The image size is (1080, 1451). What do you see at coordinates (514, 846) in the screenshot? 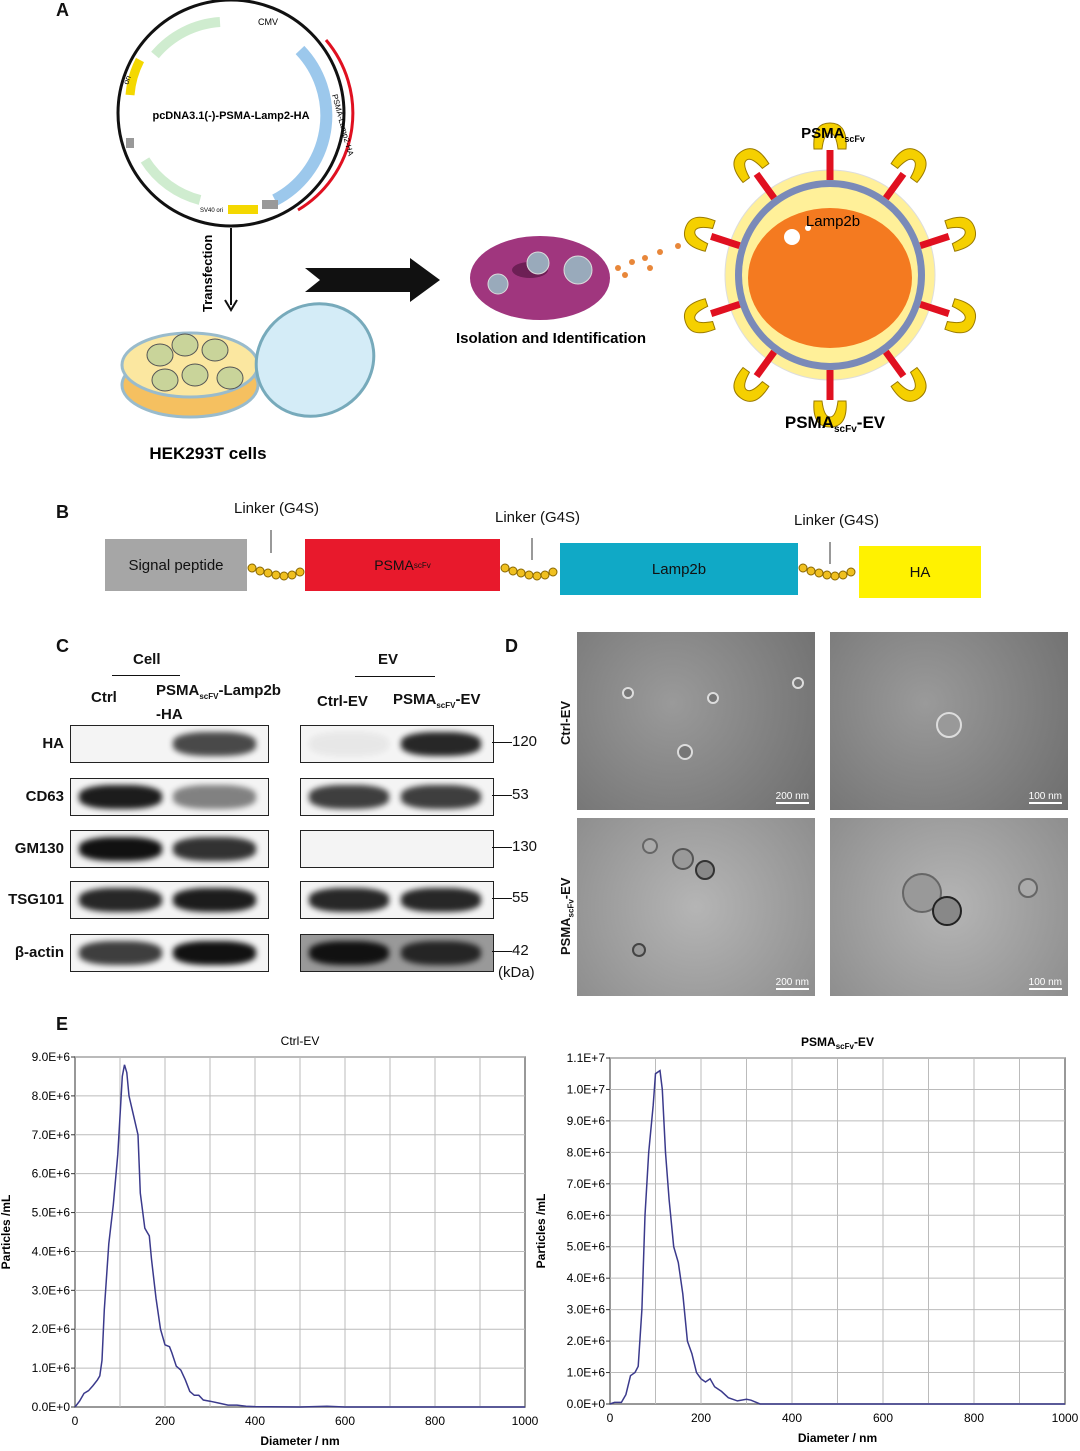
I see `kda-marker: 130` at bounding box center [514, 846].